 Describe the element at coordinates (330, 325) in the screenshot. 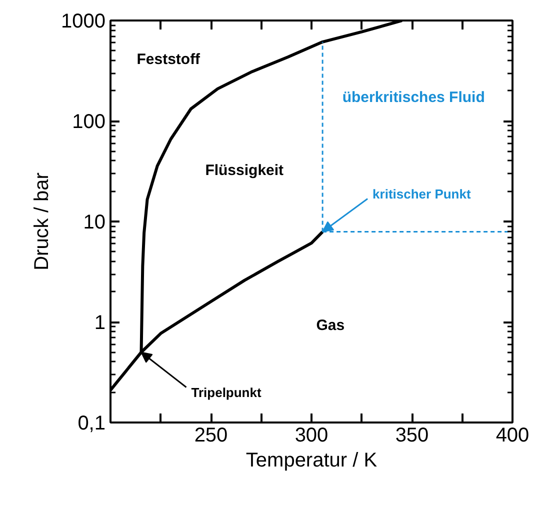

I see `annotation: Gas` at that location.